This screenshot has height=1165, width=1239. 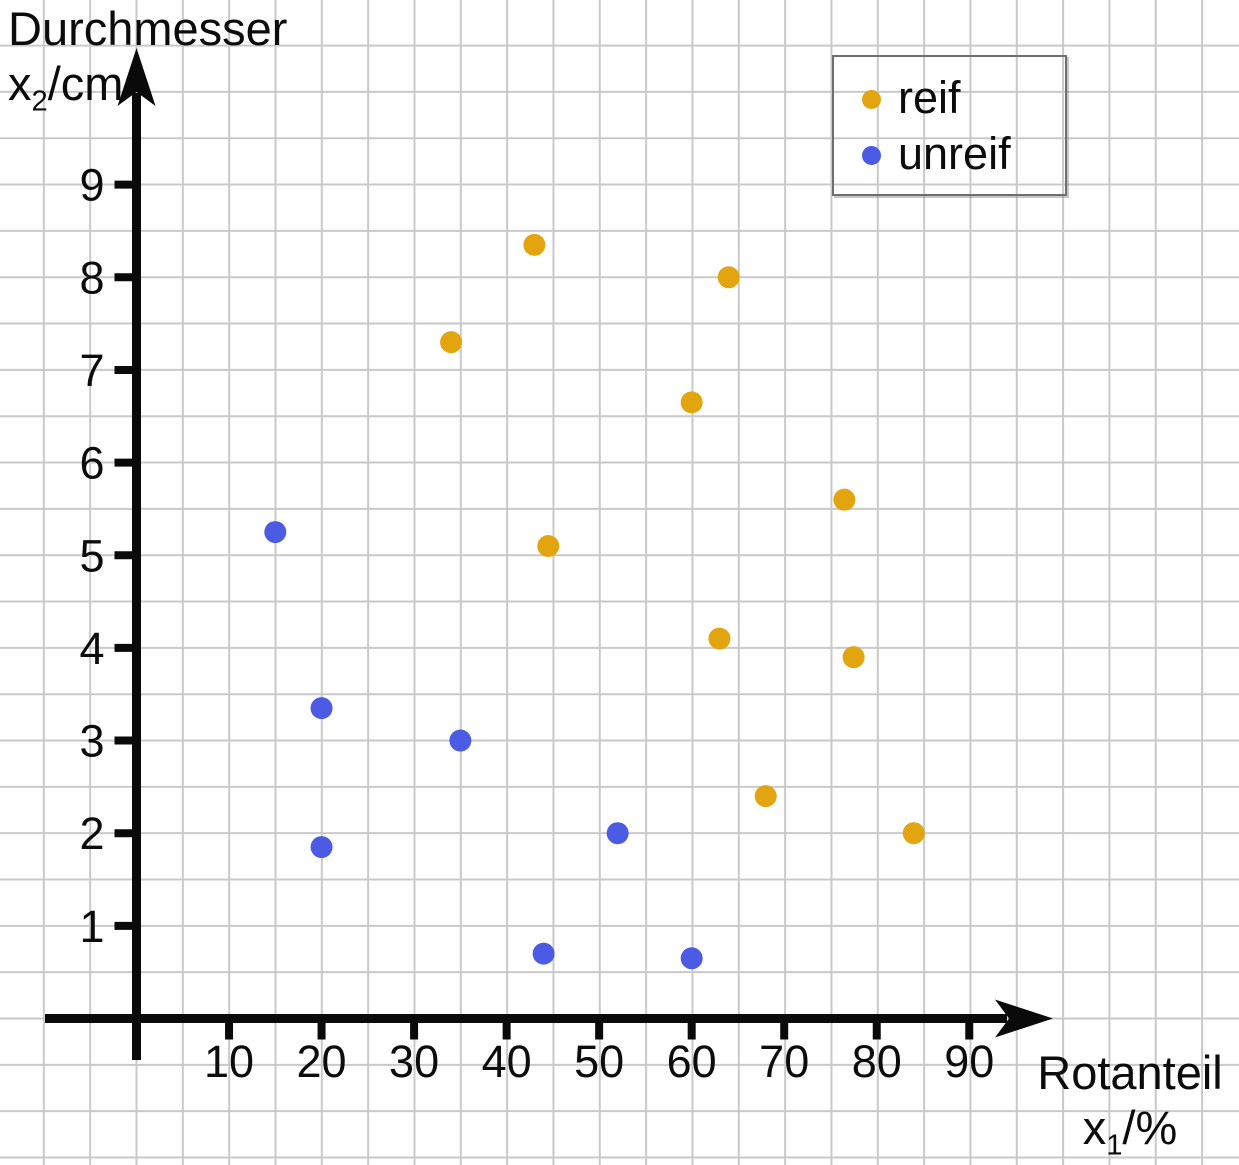 What do you see at coordinates (91, 277) in the screenshot?
I see `y-tick-label: 8` at bounding box center [91, 277].